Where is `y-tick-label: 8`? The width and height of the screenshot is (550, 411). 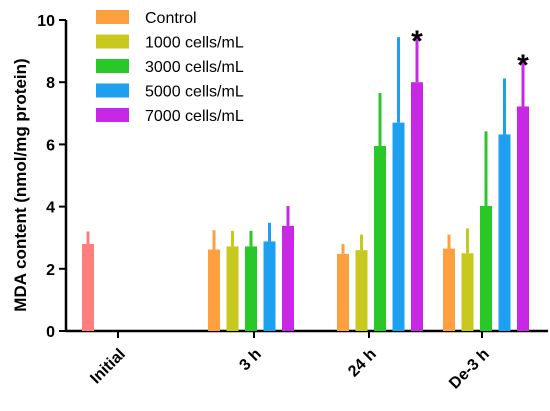 y-tick-label: 8 is located at coordinates (50, 83).